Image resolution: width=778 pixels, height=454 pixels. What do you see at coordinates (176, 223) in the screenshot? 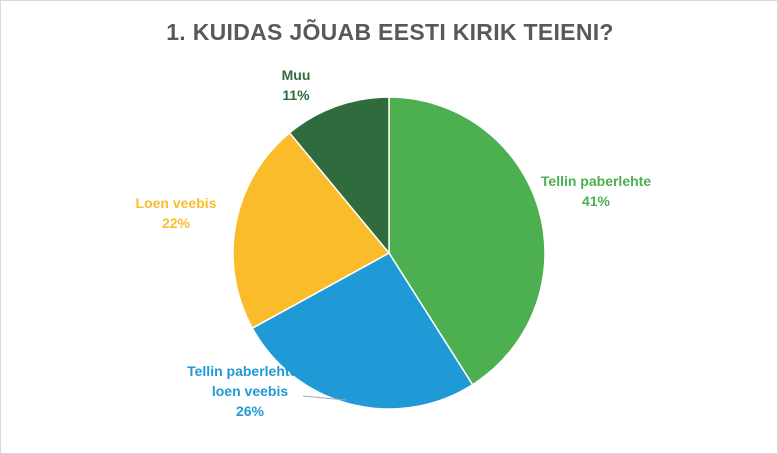
I see `slice-value-label: 22%` at bounding box center [176, 223].